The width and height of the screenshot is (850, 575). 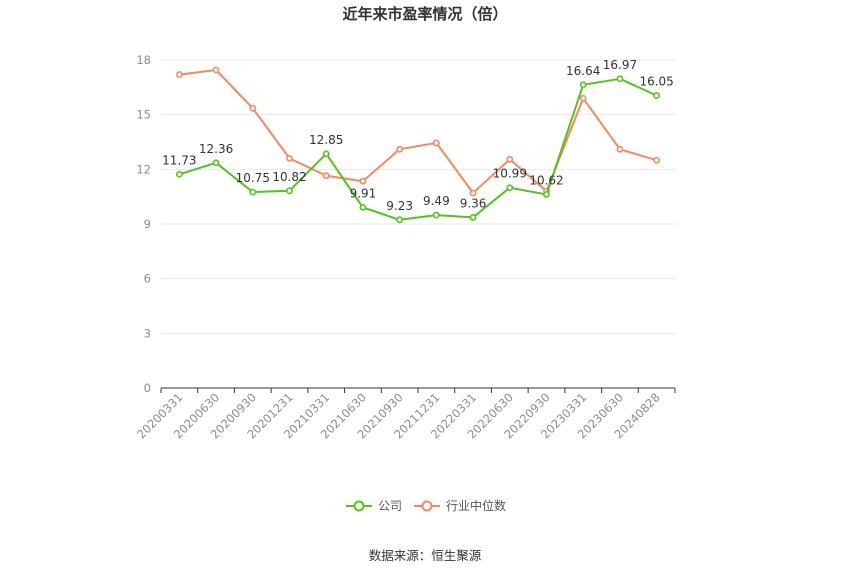 I want to click on data-label: 9.23, so click(x=399, y=206).